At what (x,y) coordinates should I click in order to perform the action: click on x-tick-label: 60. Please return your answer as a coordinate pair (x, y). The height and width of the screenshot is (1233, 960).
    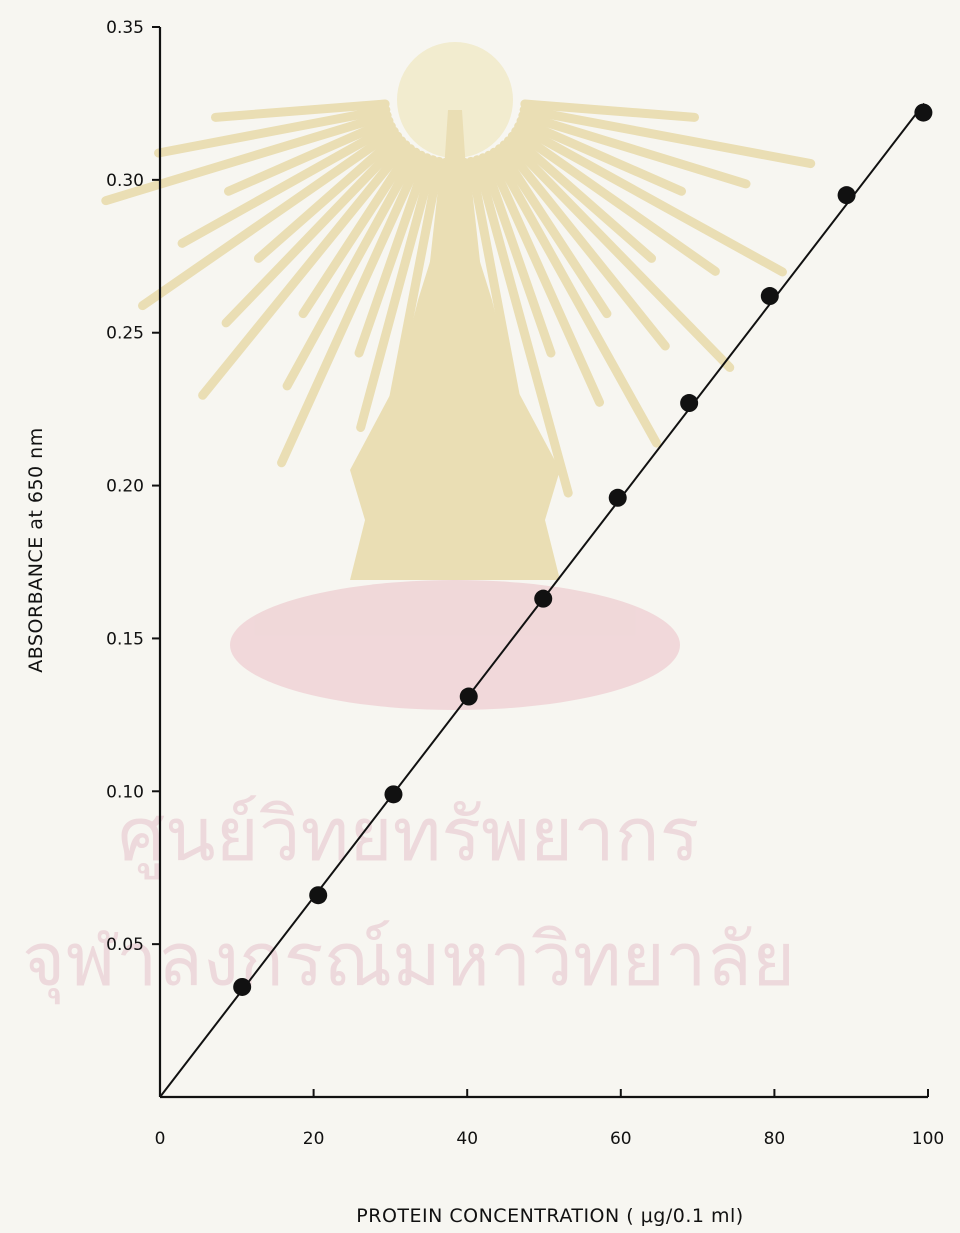
    Looking at the image, I should click on (621, 1139).